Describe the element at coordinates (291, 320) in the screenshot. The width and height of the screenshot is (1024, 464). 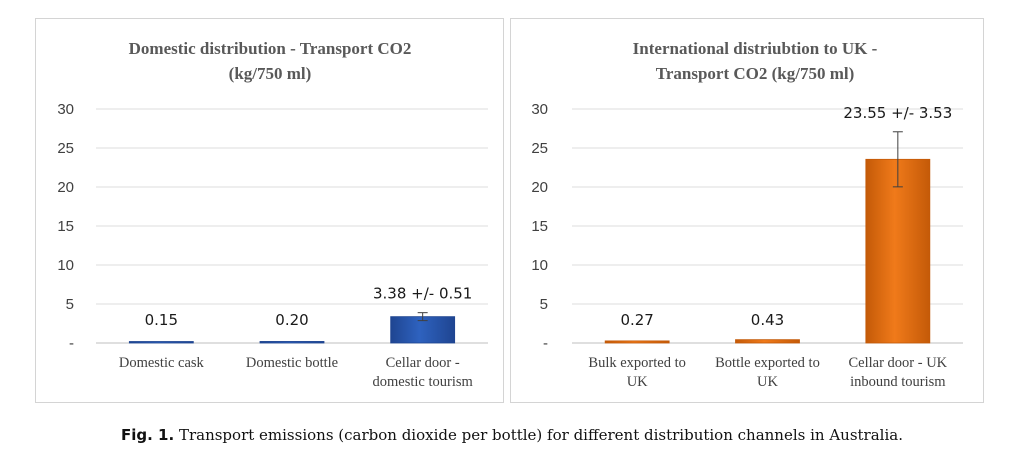
I see `data-label: 0.20` at that location.